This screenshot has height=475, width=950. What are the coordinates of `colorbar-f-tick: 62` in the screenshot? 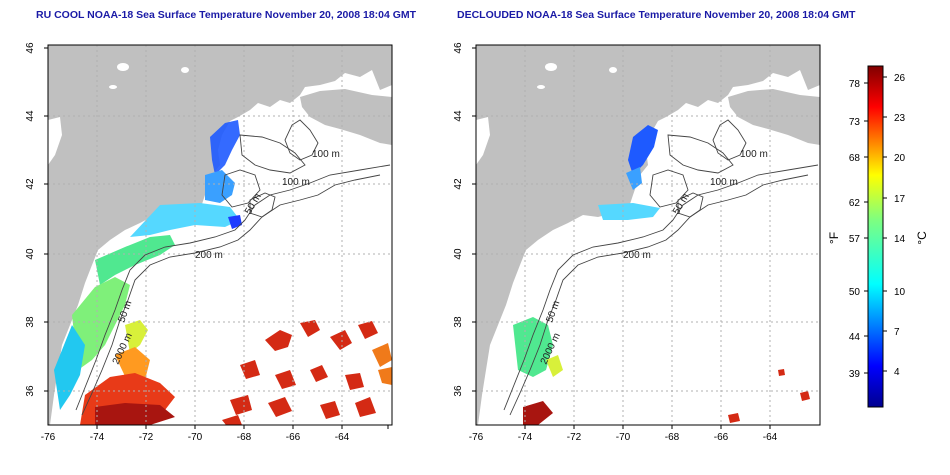 It's located at (855, 203).